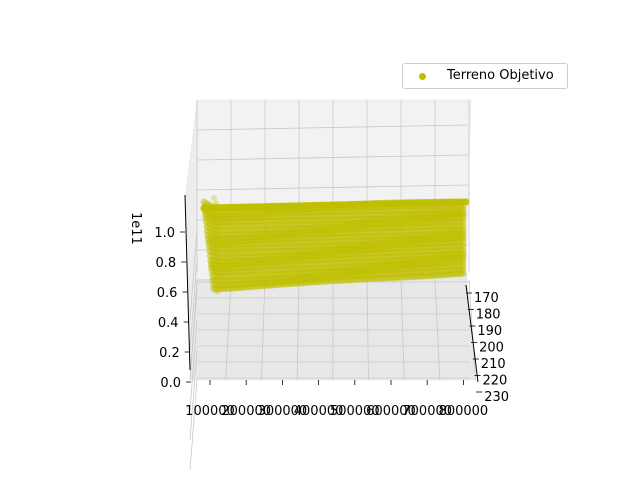 The height and width of the screenshot is (480, 640). I want to click on y-axis-line, so click(472, 333).